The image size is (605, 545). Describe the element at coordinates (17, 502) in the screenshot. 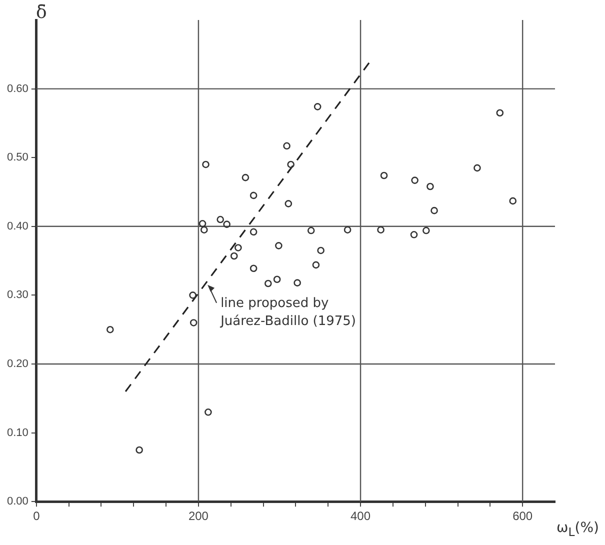

I see `y-tick-label: 0.00` at that location.